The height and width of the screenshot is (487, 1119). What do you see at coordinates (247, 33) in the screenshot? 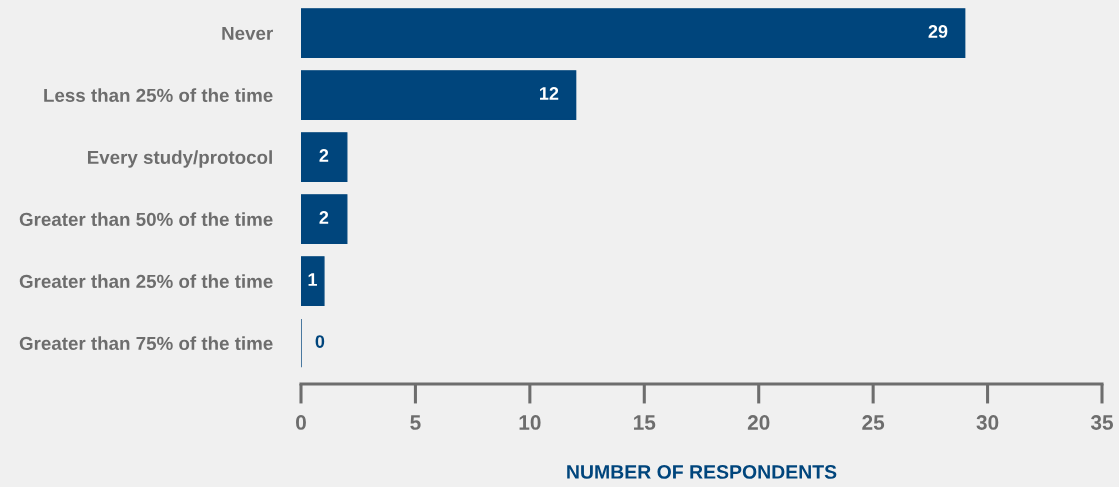
I see `y-tick-label: Never` at bounding box center [247, 33].